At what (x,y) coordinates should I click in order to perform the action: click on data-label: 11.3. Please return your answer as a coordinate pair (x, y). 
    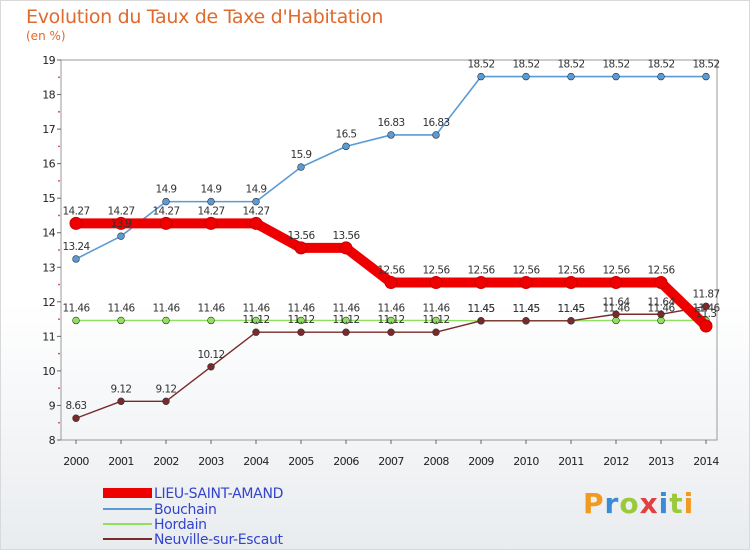
    Looking at the image, I should click on (706, 314).